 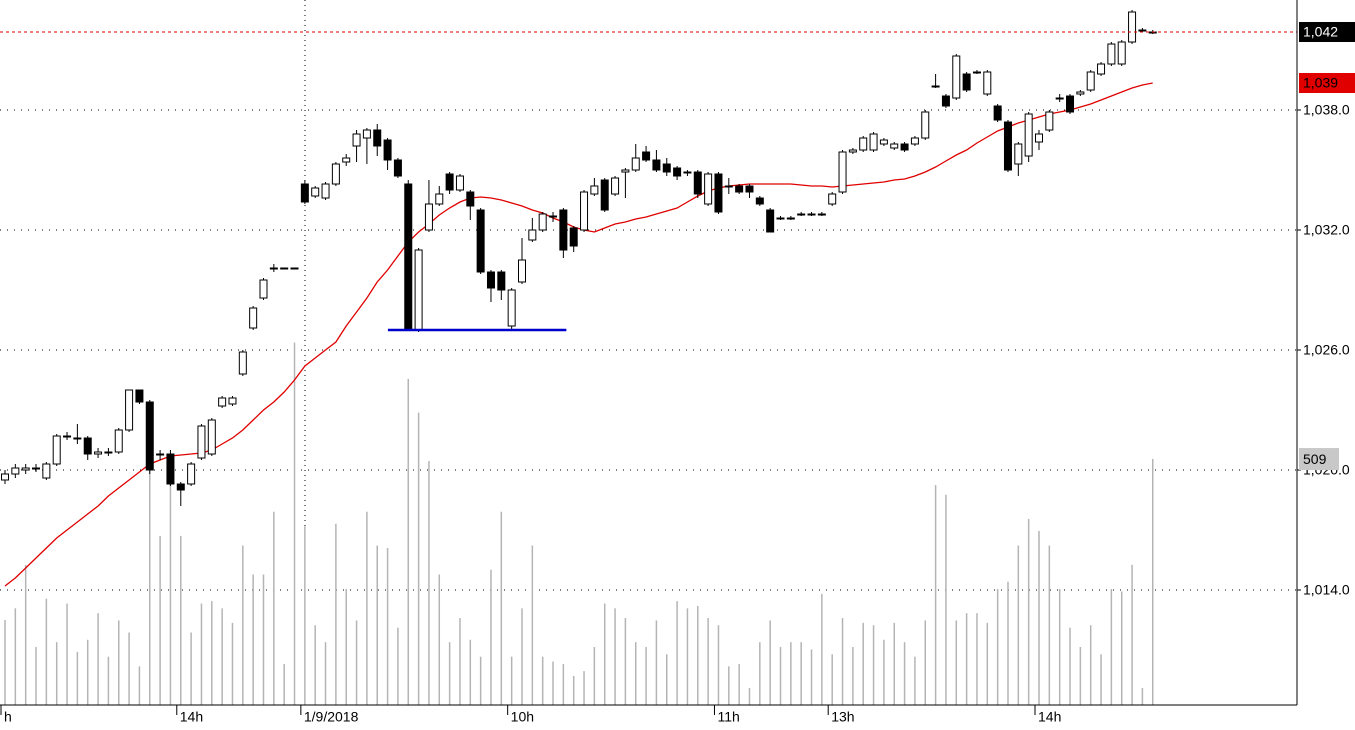 I want to click on y-tick-label: 1,038.0, so click(x=1326, y=110).